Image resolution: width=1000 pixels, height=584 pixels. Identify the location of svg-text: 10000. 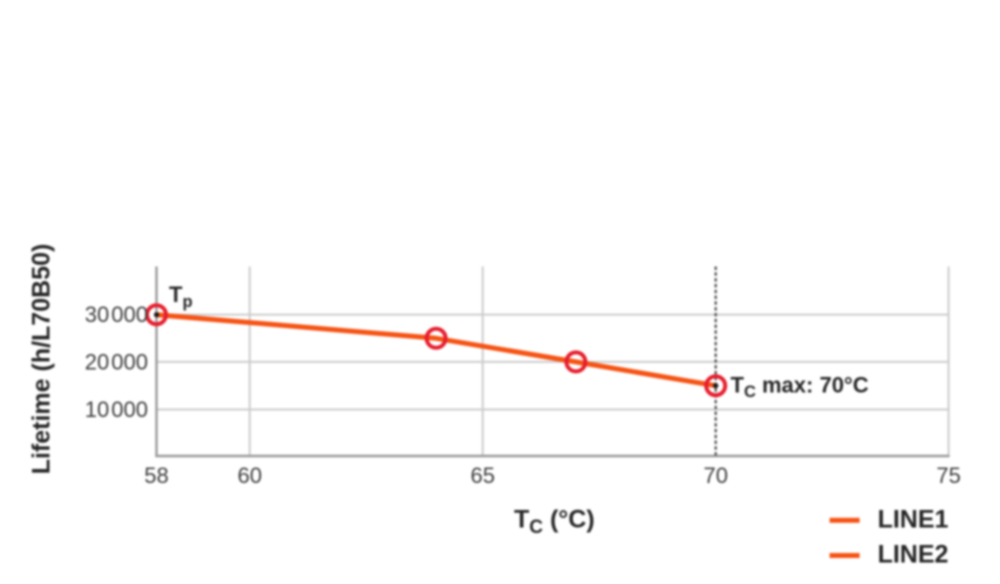
(116, 409).